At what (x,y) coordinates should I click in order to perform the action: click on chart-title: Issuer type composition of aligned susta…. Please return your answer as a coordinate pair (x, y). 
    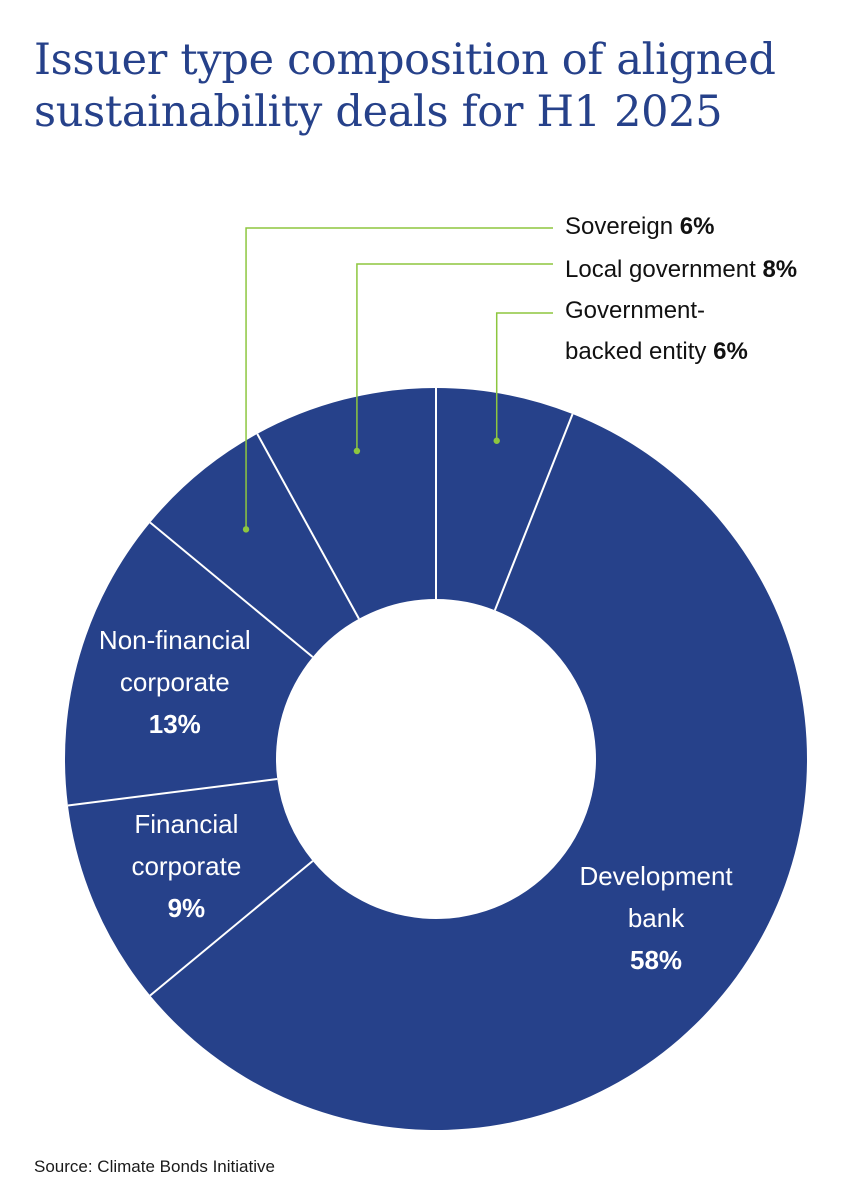
    Looking at the image, I should click on (444, 86).